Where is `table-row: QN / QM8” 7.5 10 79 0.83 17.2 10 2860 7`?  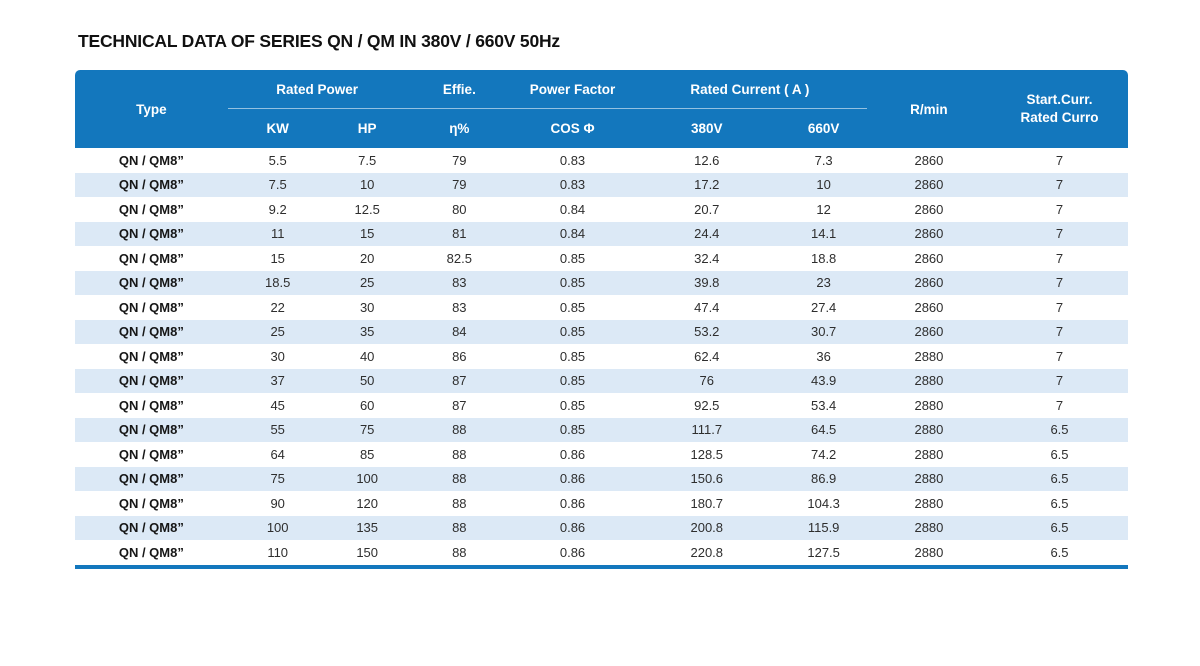
table-row: QN / QM8” 7.5 10 79 0.83 17.2 10 2860 7 is located at coordinates (601, 184).